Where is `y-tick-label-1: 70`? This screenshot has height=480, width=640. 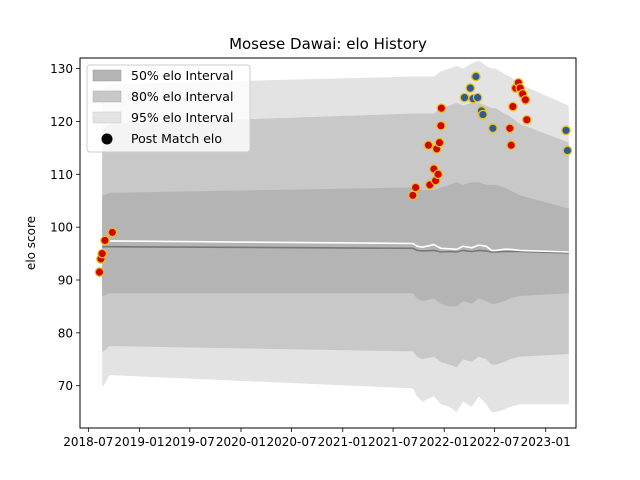
y-tick-label-1: 70 is located at coordinates (65, 386).